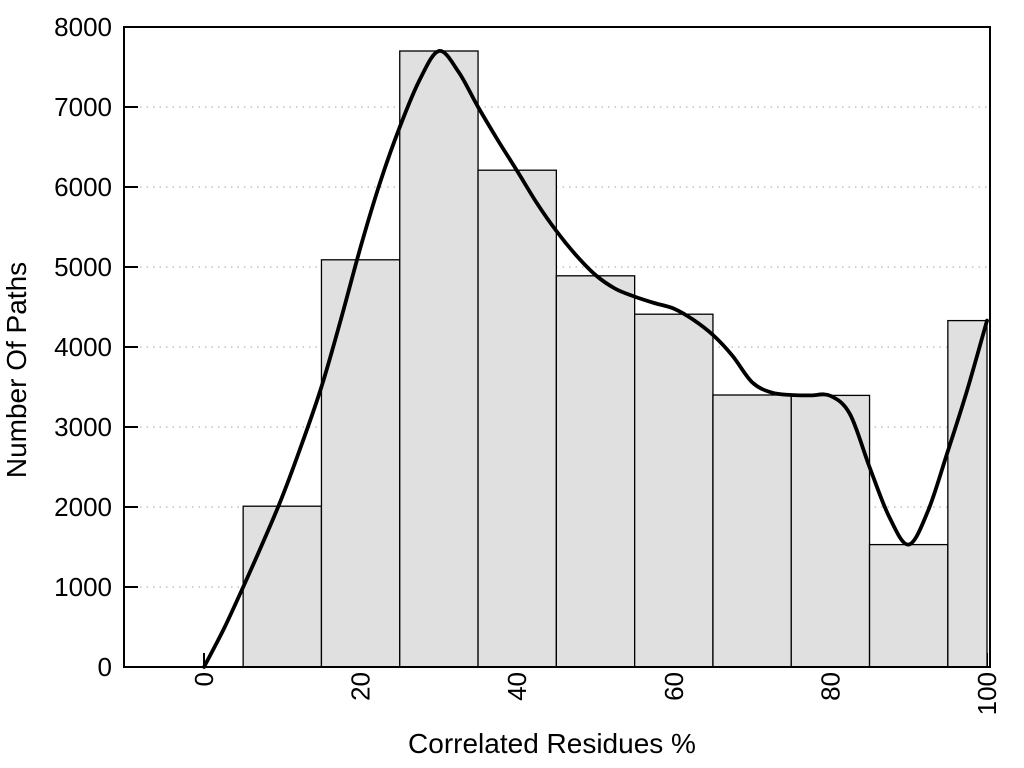 This screenshot has height=768, width=1024. Describe the element at coordinates (674, 686) in the screenshot. I see `x-tick-label: 60` at that location.